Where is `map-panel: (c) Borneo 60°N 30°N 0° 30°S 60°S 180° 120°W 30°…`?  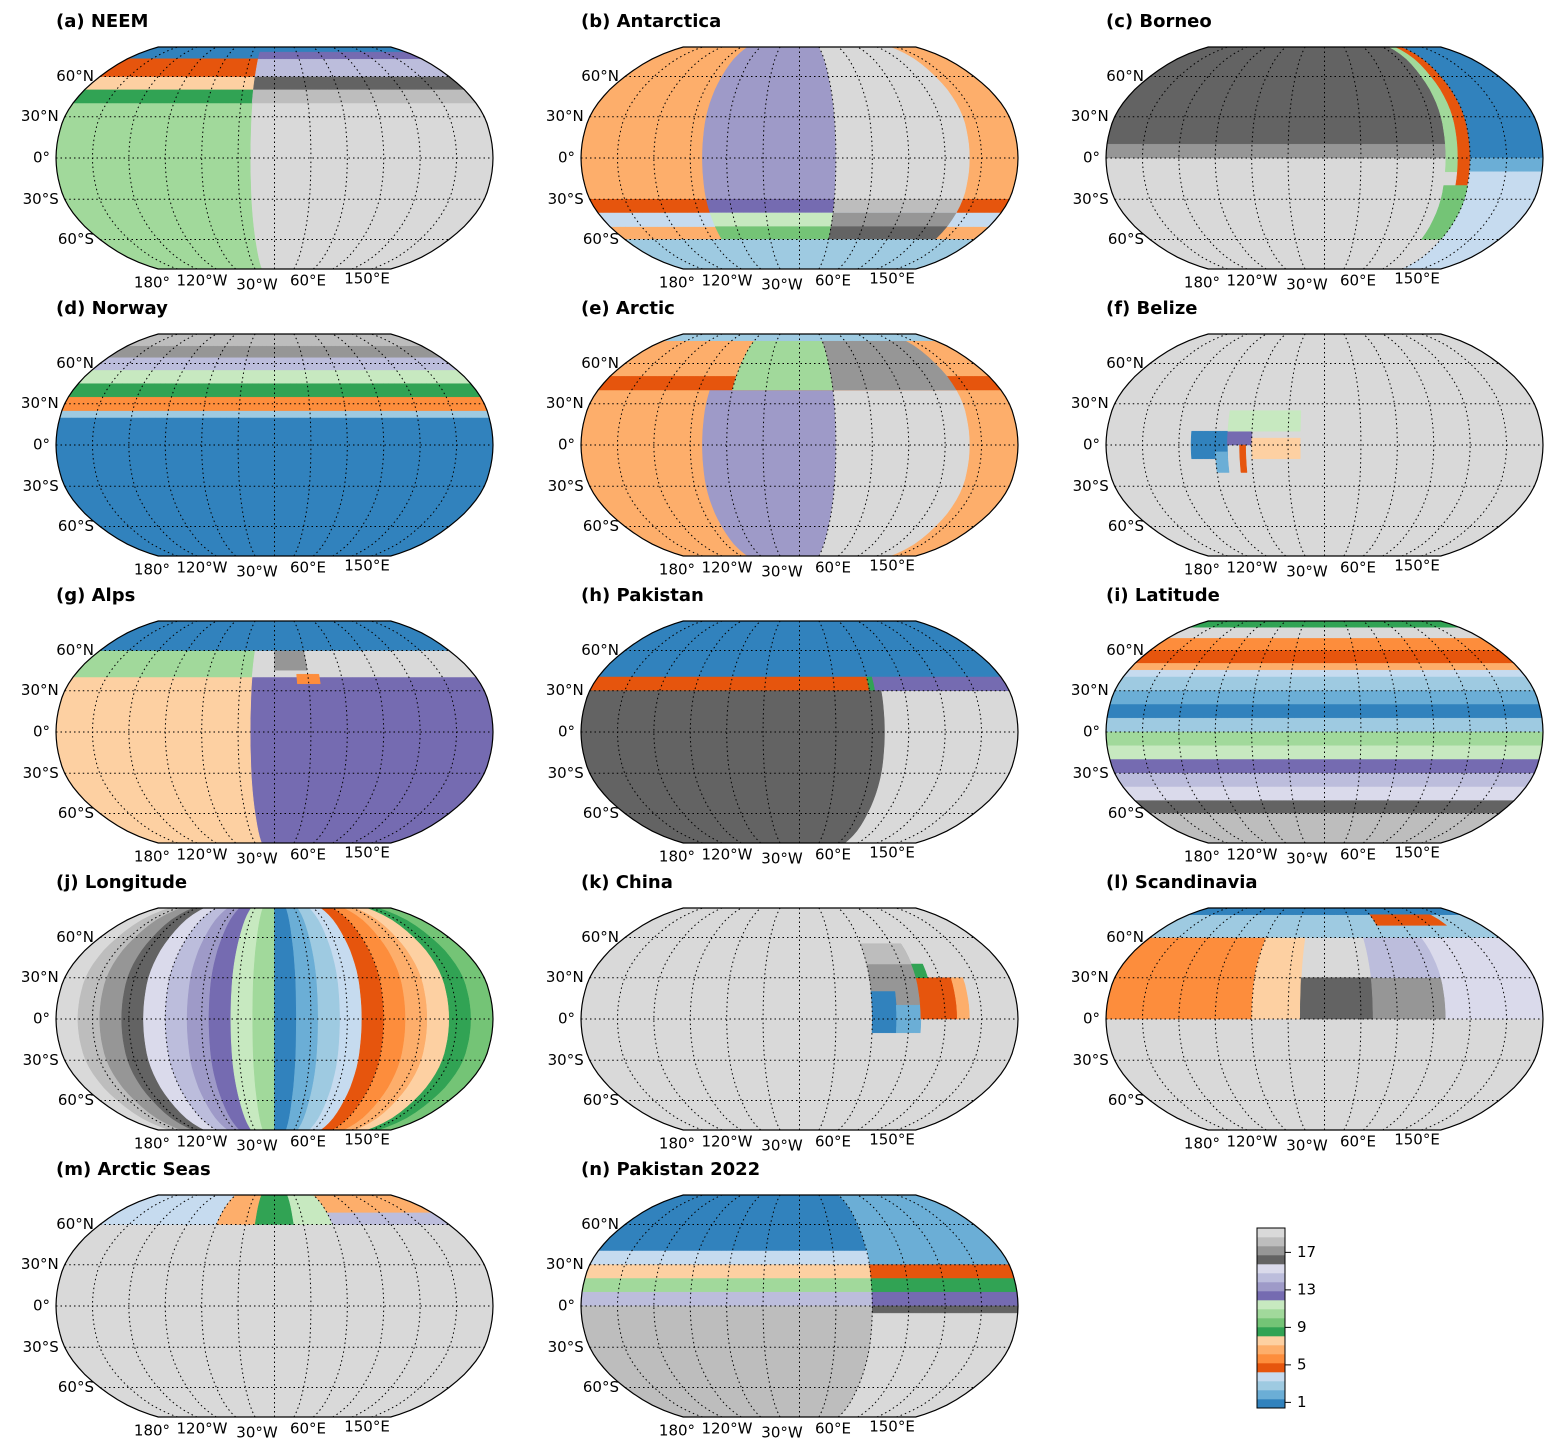
map-panel: (c) Borneo 60°N 30°N 0° 30°S 60°S 180° 120°W 30°… is located at coordinates (1307, 152).